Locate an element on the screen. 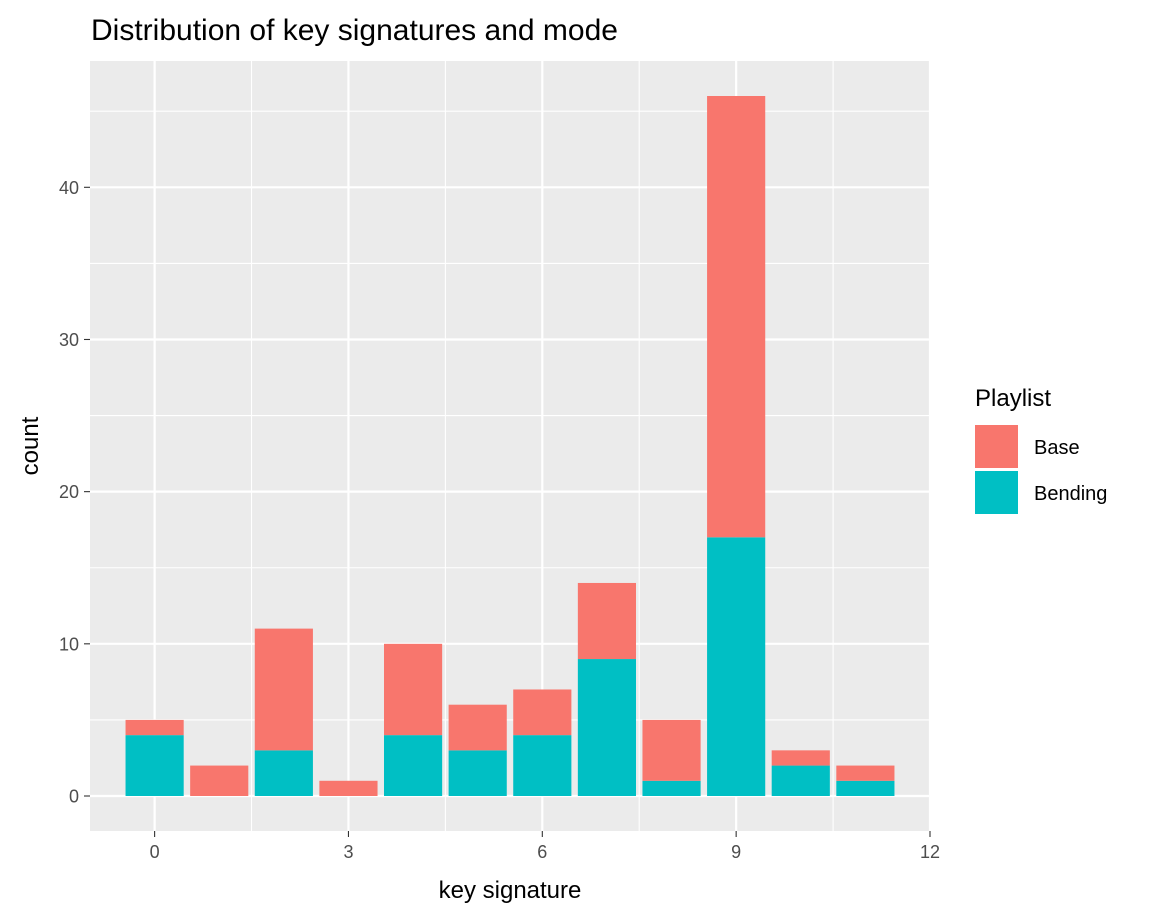 The image size is (1152, 921). chart-title: Distribution of key signatures and mode is located at coordinates (354, 30).